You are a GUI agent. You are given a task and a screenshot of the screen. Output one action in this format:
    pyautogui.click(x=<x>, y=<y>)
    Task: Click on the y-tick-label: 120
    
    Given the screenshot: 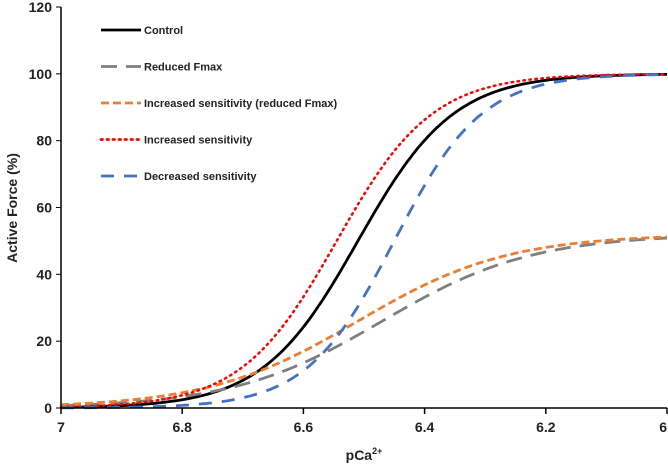 What is the action you would take?
    pyautogui.click(x=41, y=7)
    